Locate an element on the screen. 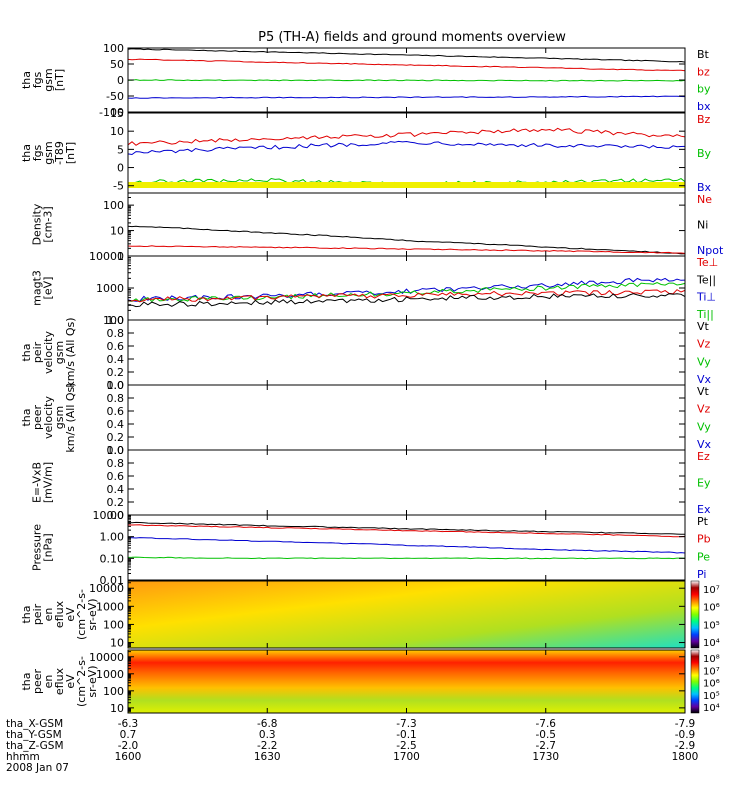  y-tick-label: -5 is located at coordinates (118, 186).